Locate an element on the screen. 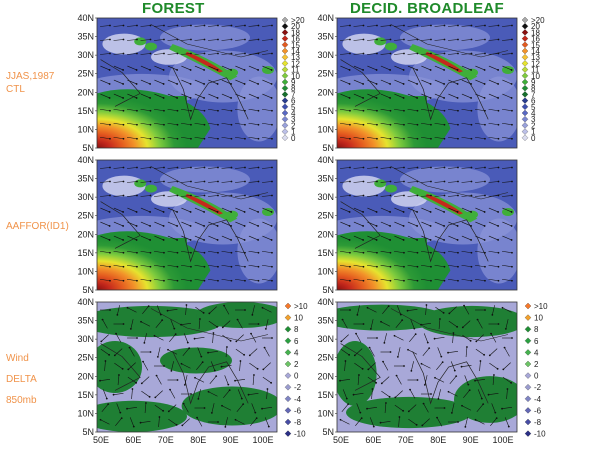 This screenshot has width=600, height=455. row-label-wind-delta-line2: DELTA is located at coordinates (21, 379).